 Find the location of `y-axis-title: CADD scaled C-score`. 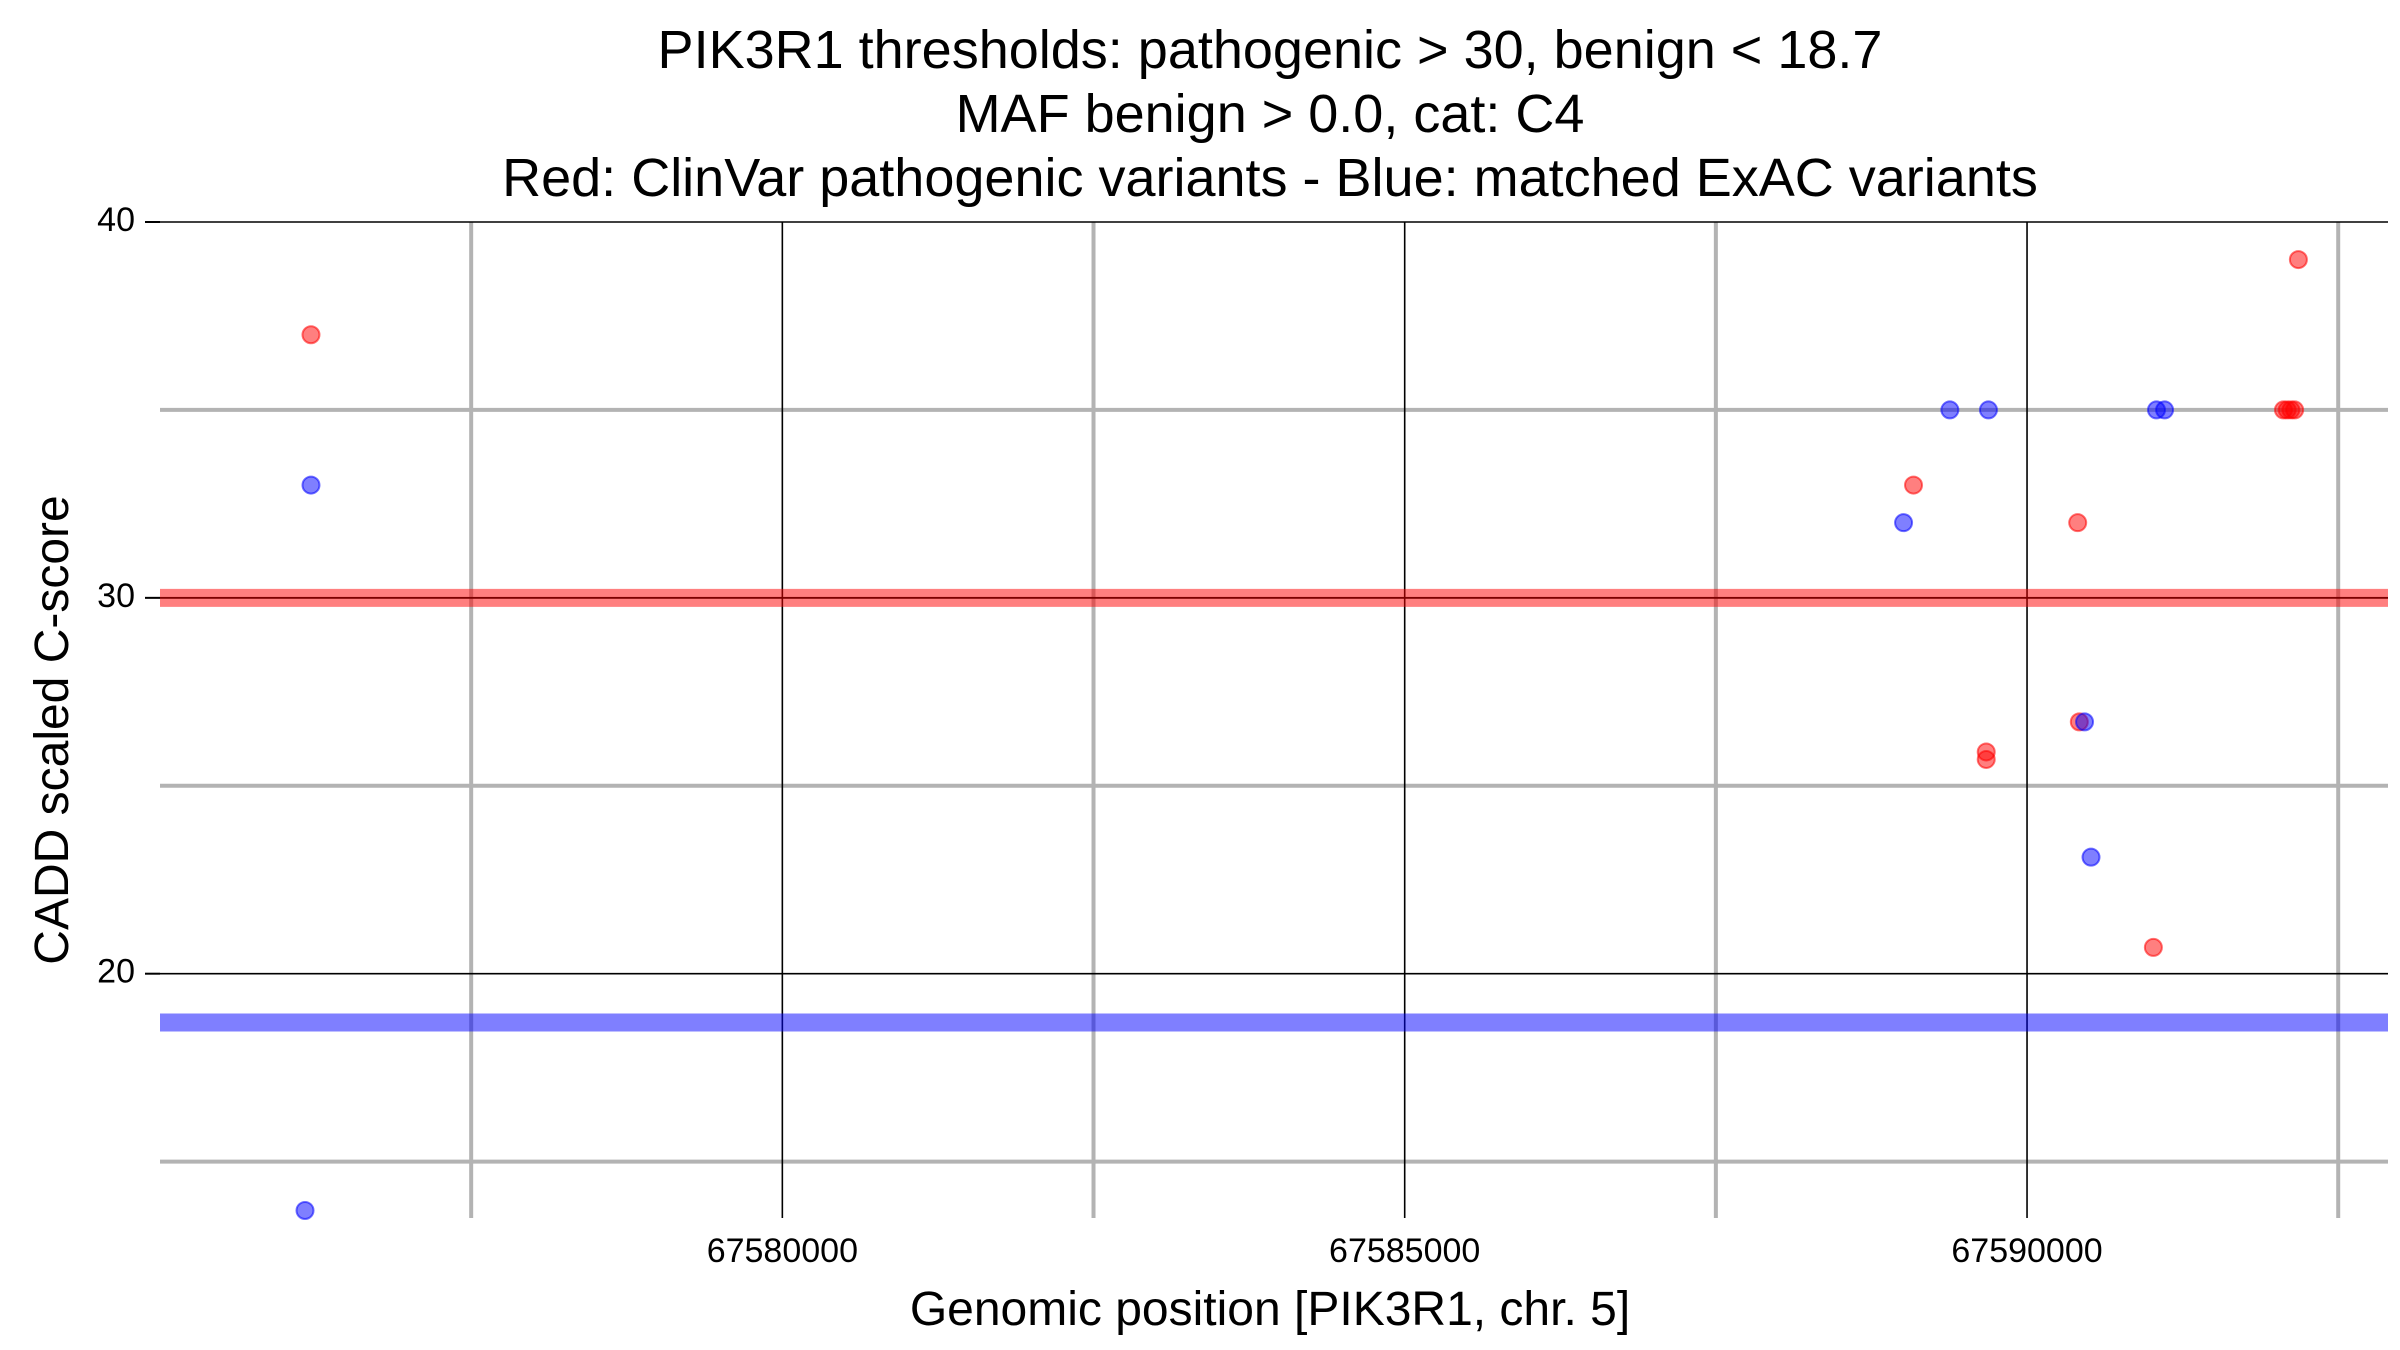

y-axis-title: CADD scaled C-score is located at coordinates (52, 729).